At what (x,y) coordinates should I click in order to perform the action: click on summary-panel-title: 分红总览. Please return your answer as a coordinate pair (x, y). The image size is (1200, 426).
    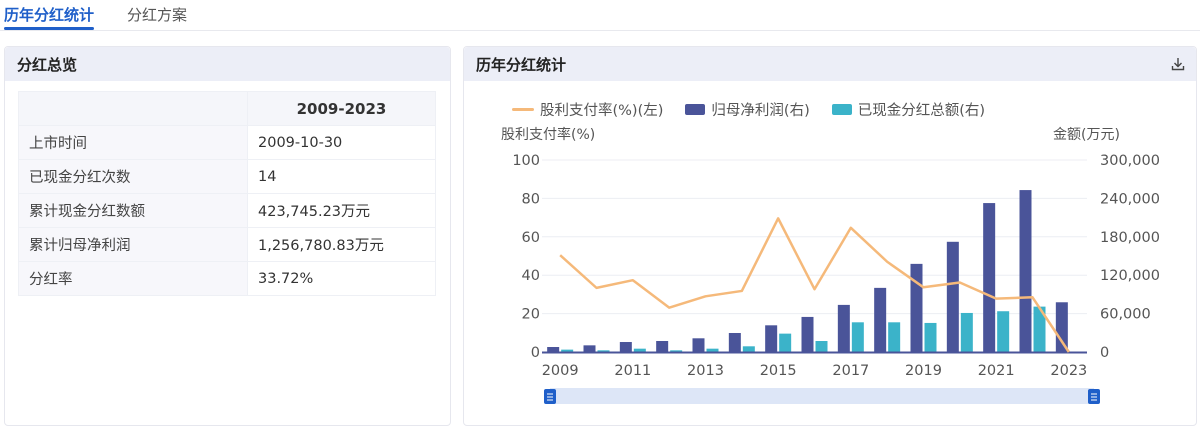
    Looking at the image, I should click on (227, 64).